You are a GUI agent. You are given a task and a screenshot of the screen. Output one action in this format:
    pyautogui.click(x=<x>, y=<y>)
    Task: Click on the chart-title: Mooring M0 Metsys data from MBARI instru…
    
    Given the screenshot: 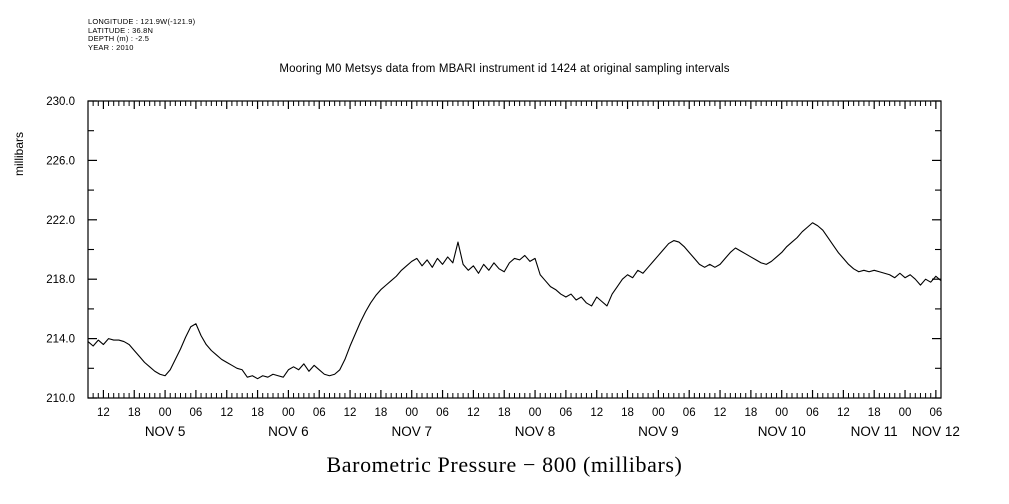 What is the action you would take?
    pyautogui.click(x=504, y=69)
    